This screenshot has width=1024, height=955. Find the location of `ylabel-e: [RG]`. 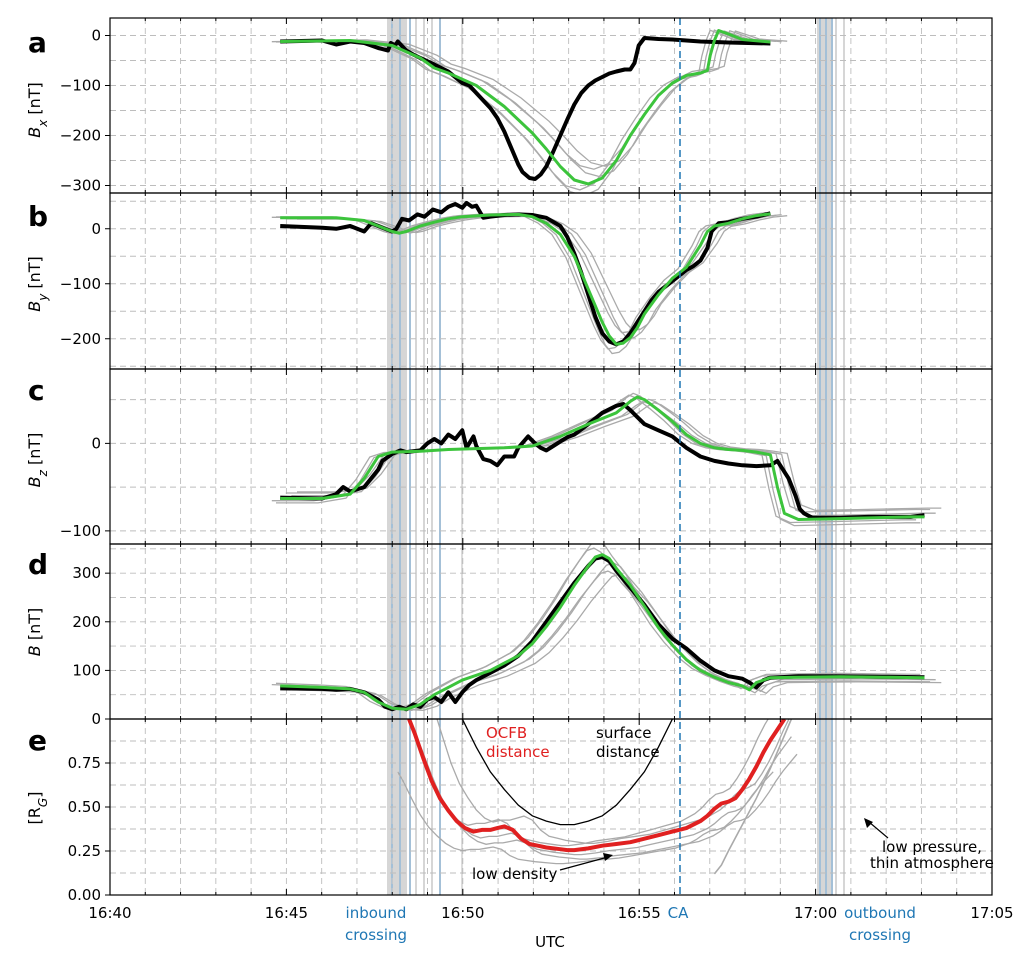

ylabel-e: [RG] is located at coordinates (37, 808).